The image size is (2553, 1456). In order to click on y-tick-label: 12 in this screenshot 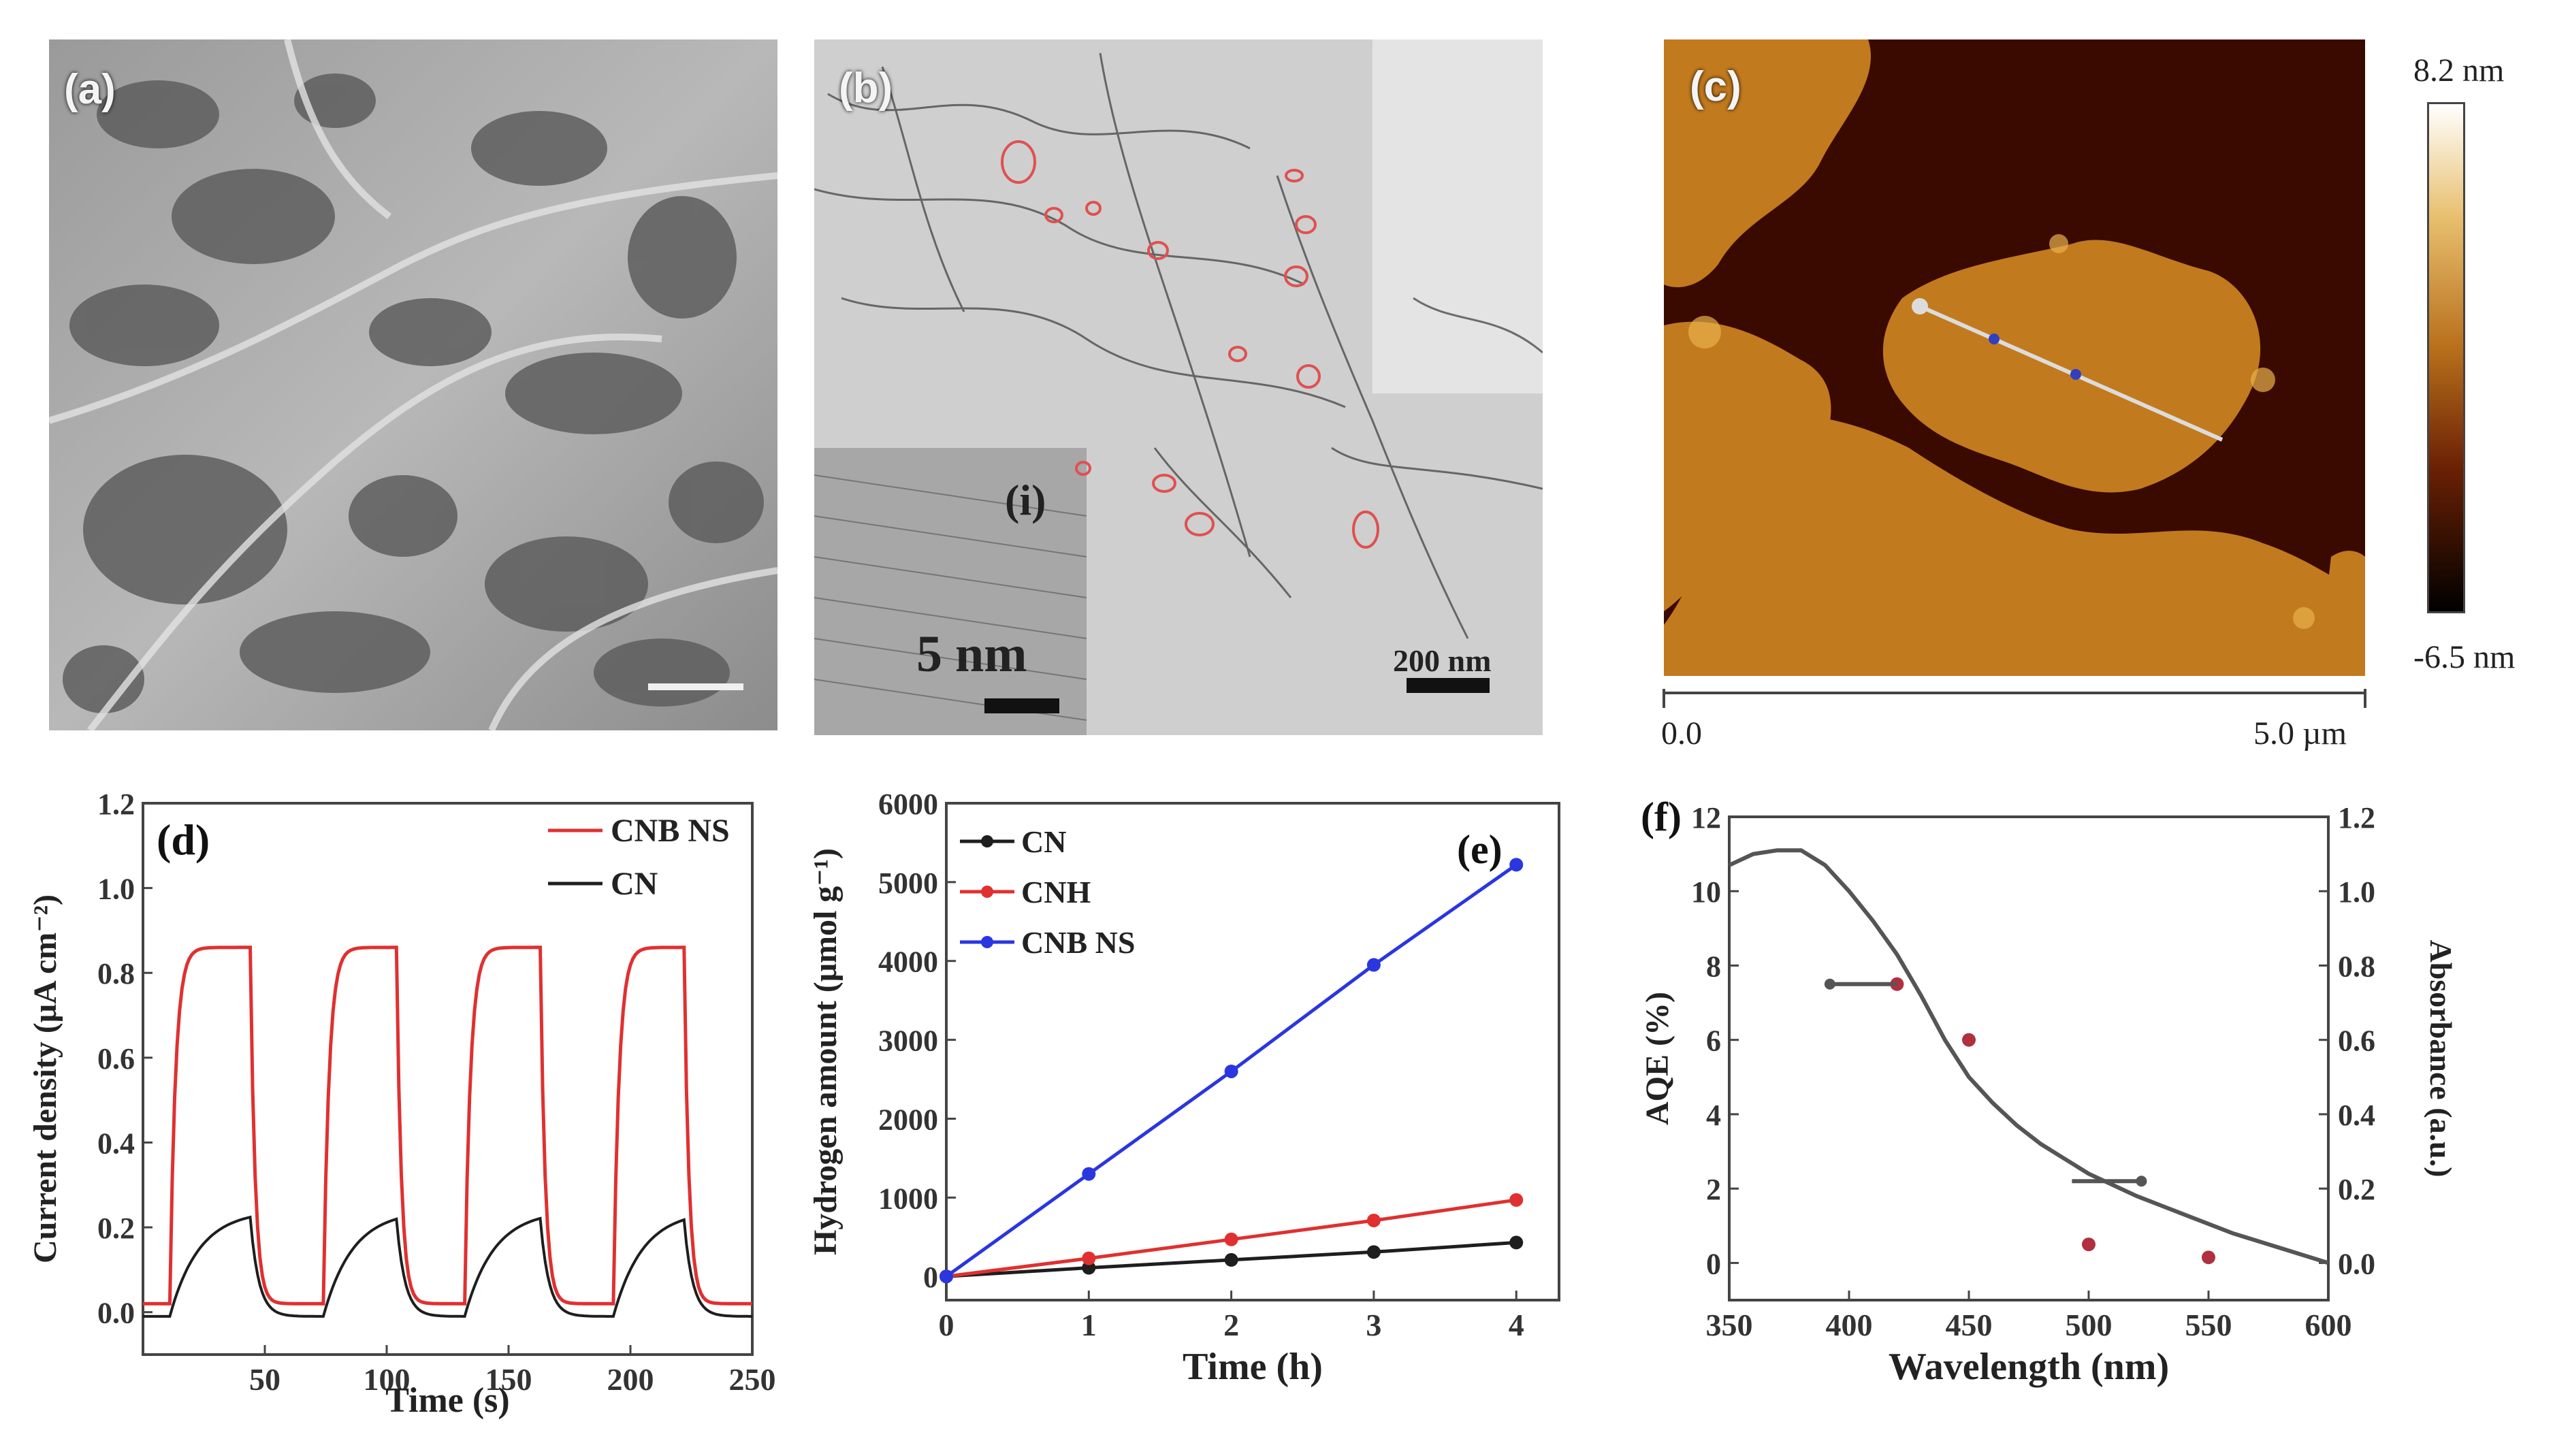, I will do `click(1706, 818)`.